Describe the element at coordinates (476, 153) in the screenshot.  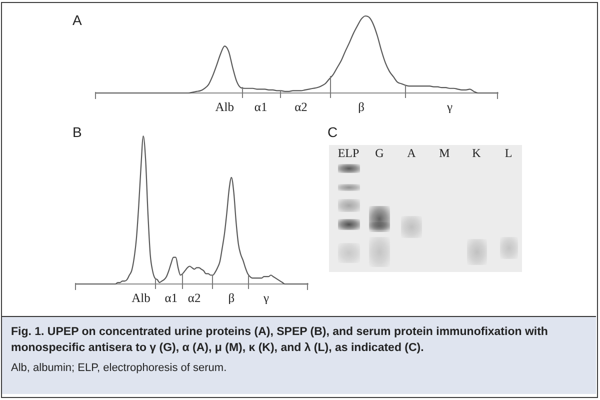
I see `category-label: K` at that location.